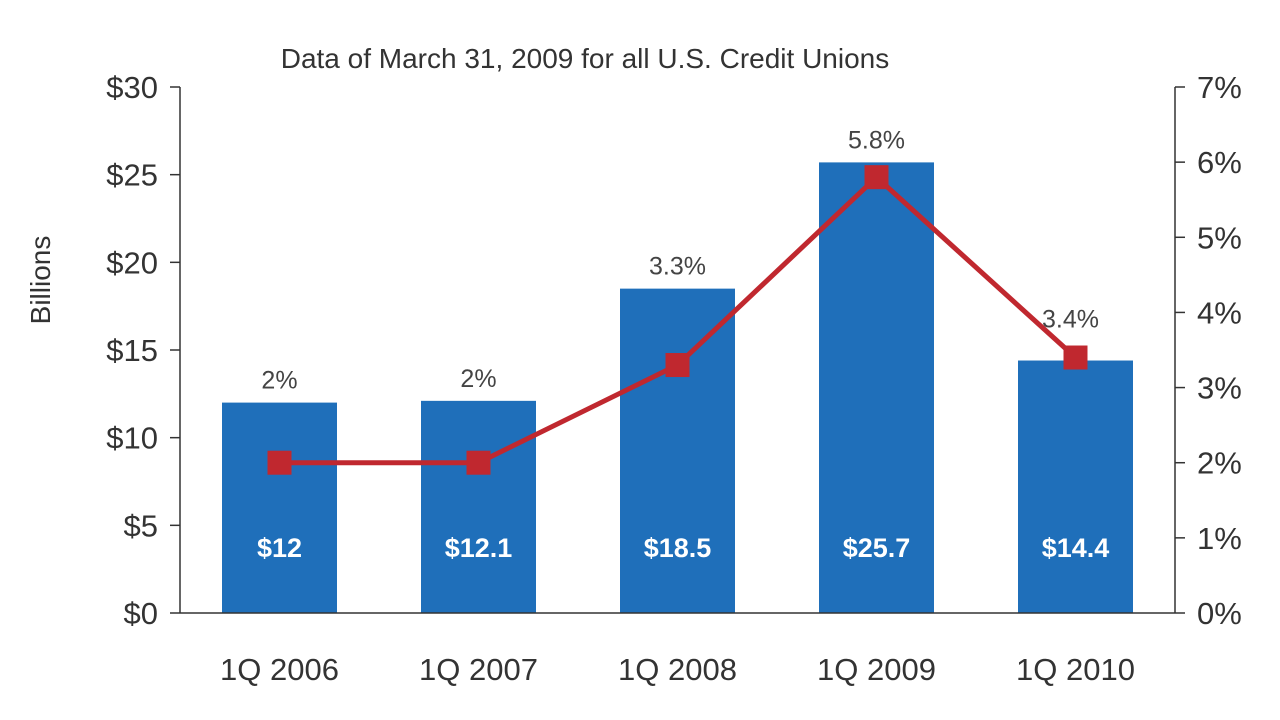 The width and height of the screenshot is (1280, 720). Describe the element at coordinates (141, 525) in the screenshot. I see `left-tick-label-1: $5` at that location.